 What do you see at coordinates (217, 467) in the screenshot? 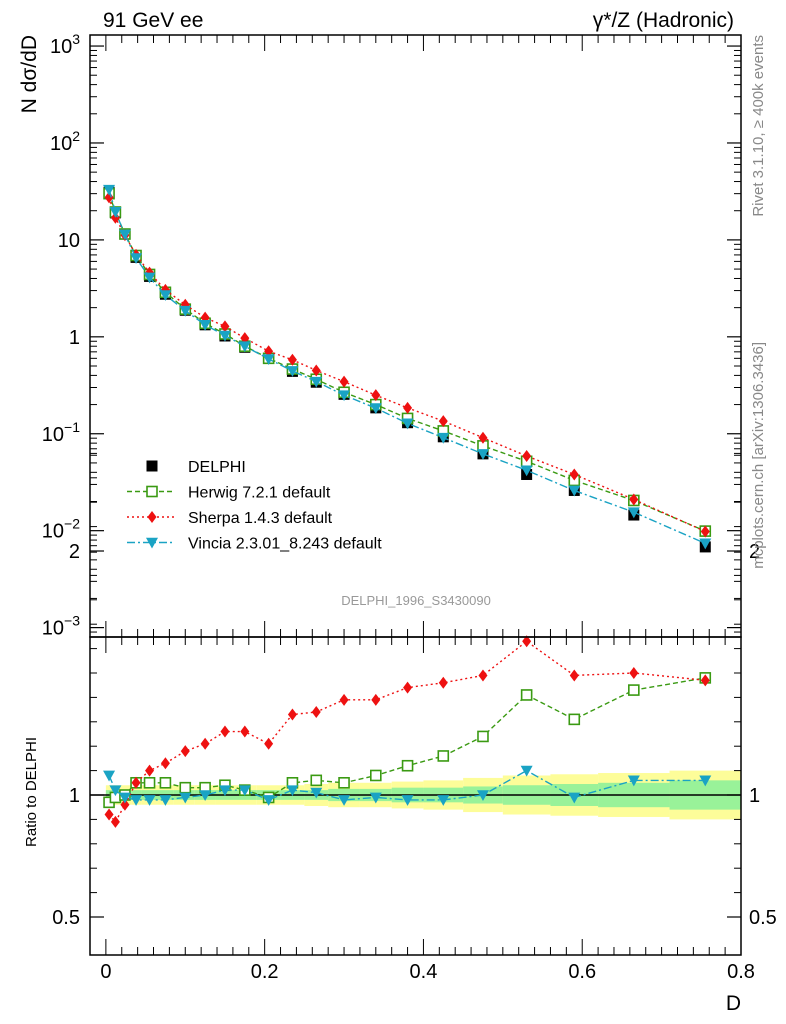
I see `legend-label: DELPHI` at bounding box center [217, 467].